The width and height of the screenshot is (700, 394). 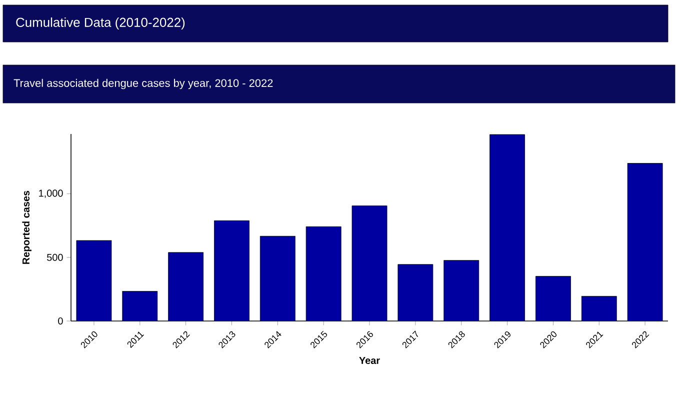 I want to click on y-axis-title: Reported cases, so click(x=27, y=227).